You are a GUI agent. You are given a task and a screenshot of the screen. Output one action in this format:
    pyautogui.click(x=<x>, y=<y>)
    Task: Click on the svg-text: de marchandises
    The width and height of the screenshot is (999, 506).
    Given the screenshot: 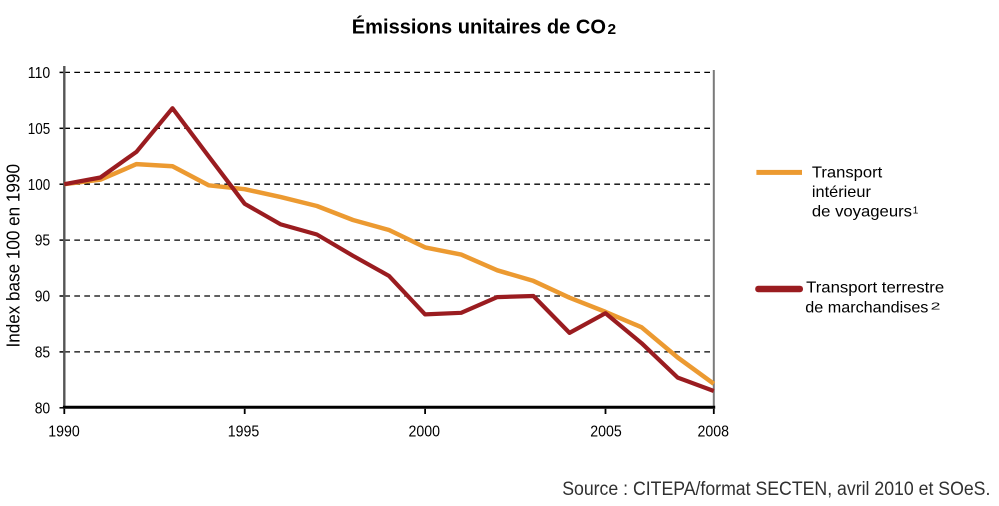 What is the action you would take?
    pyautogui.click(x=866, y=308)
    